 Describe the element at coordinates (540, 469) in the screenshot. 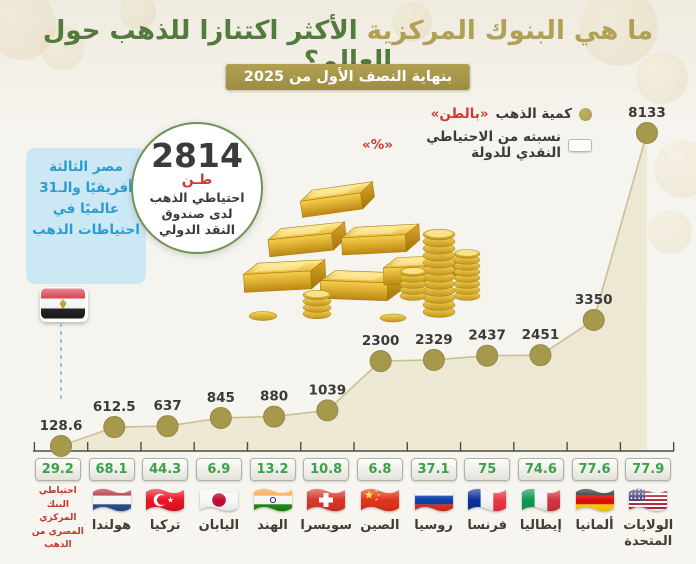

I see `reserve-percent-value: 74.6` at that location.